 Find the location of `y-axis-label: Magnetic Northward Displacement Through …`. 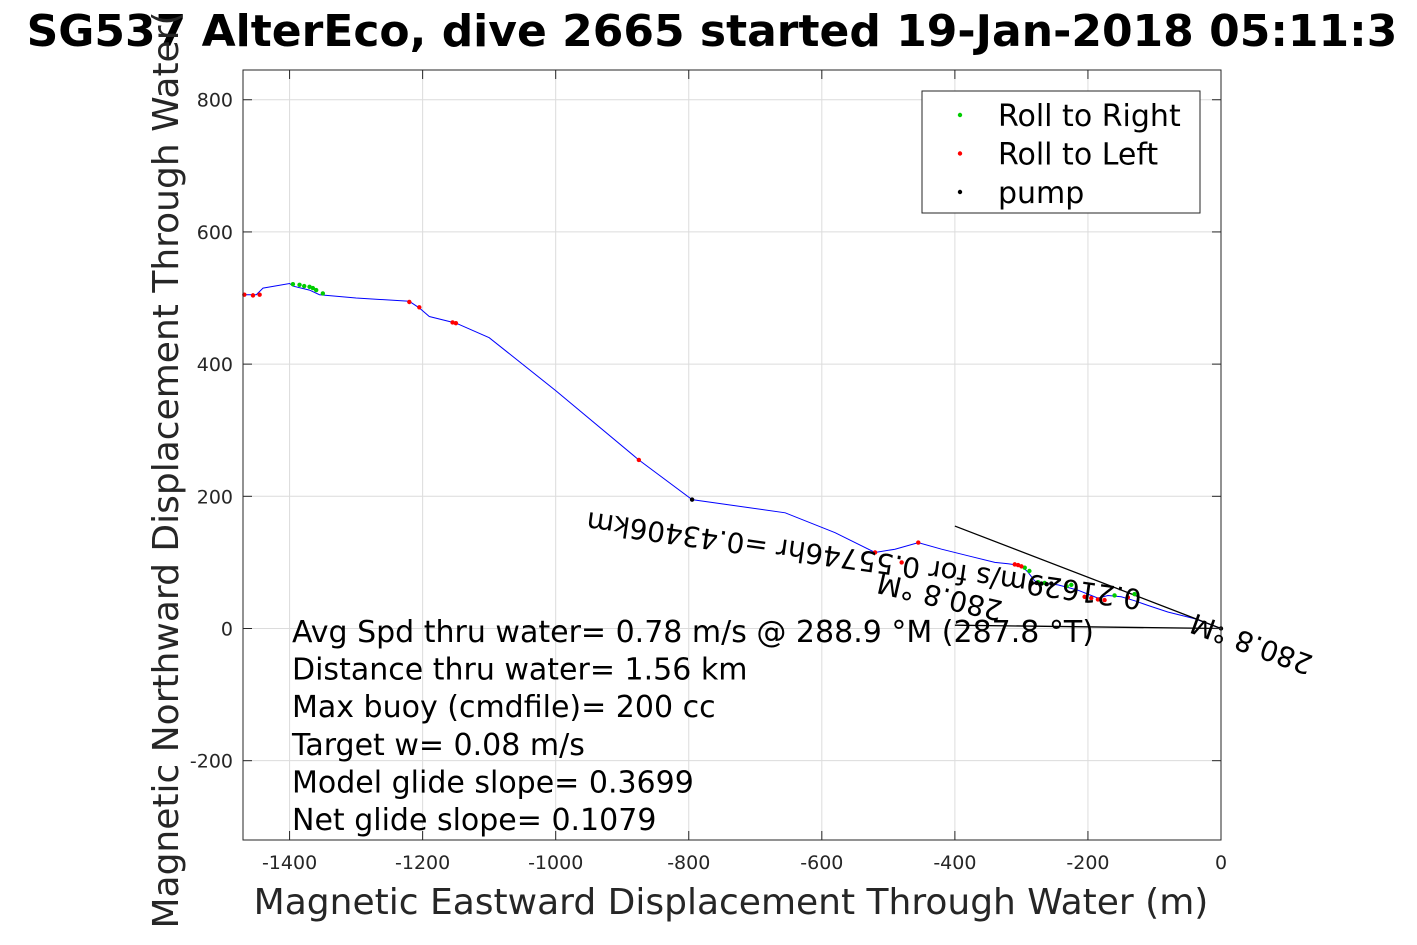

y-axis-label: Magnetic Northward Displacement Through … is located at coordinates (166, 469).